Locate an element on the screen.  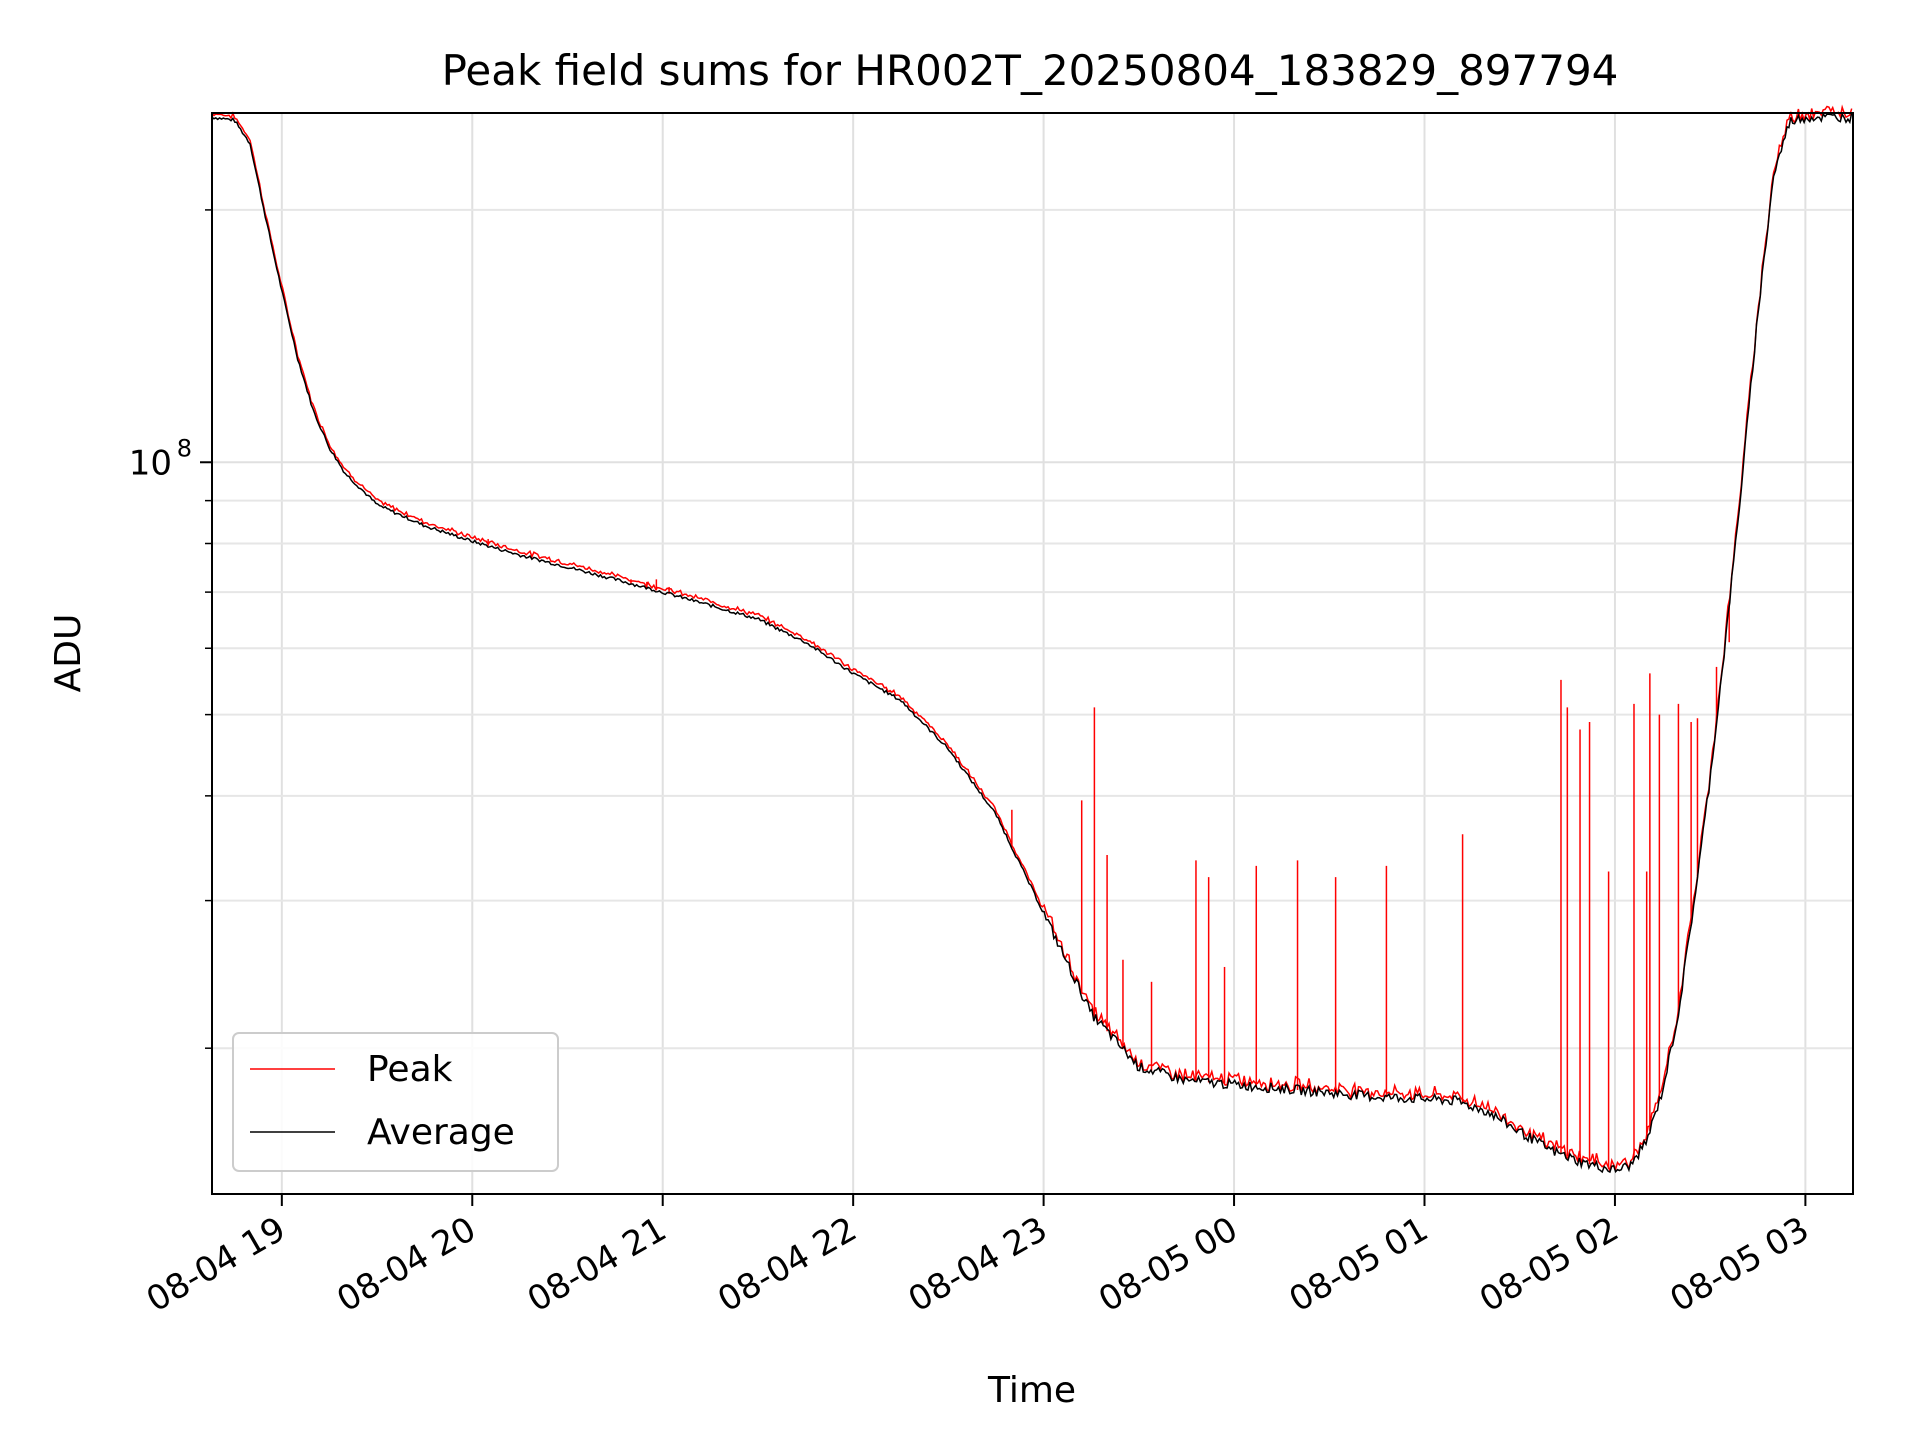
y-tick-label: 10 is located at coordinates (150, 463).